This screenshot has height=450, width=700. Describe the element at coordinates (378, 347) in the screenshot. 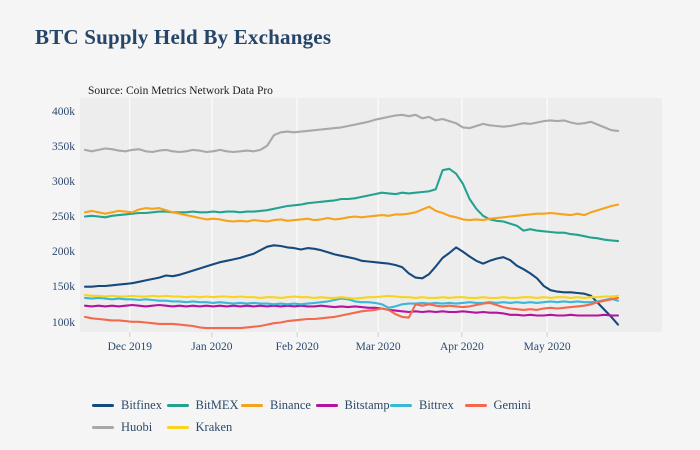

I see `x-tick-label: Mar 2020` at that location.